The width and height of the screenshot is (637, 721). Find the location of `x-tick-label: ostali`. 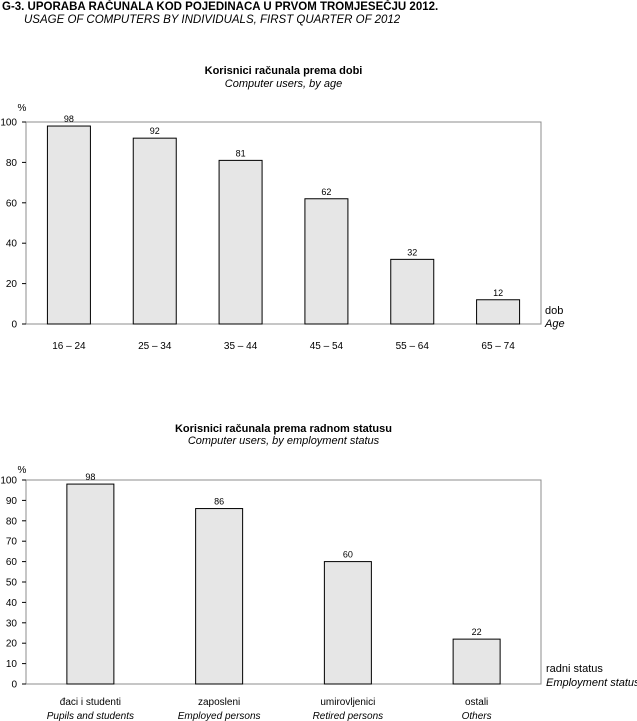

x-tick-label: ostali is located at coordinates (476, 702).